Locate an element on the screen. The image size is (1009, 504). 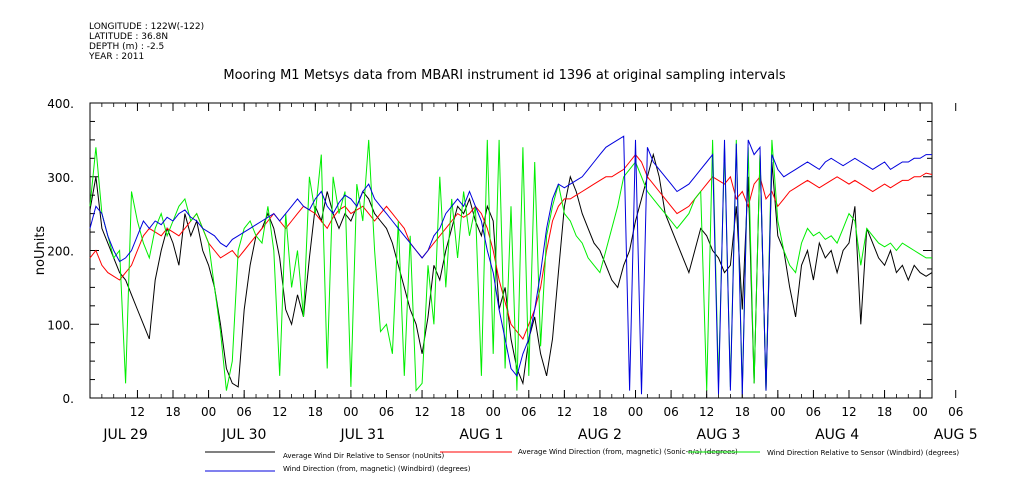
x-day-label: AUG 5 is located at coordinates (956, 435).